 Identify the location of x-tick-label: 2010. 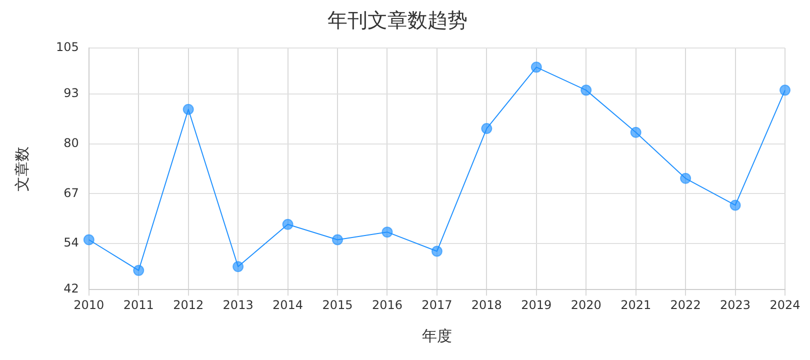
(89, 305).